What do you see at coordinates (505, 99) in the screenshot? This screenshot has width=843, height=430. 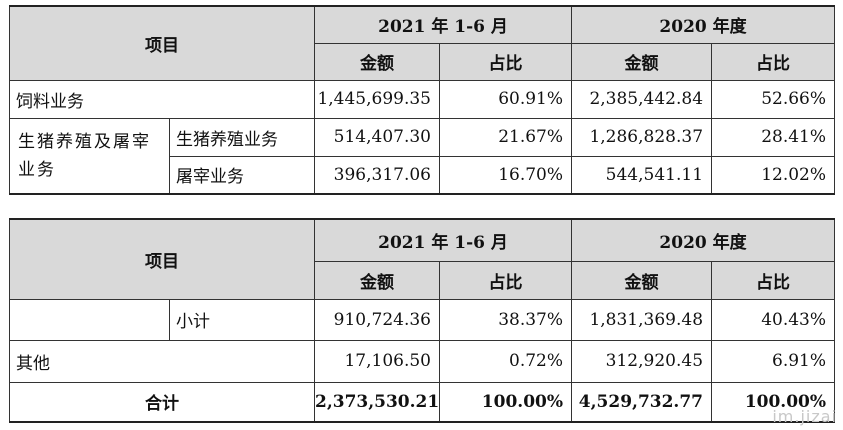 I see `ratio-2021h1: 60.91%` at bounding box center [505, 99].